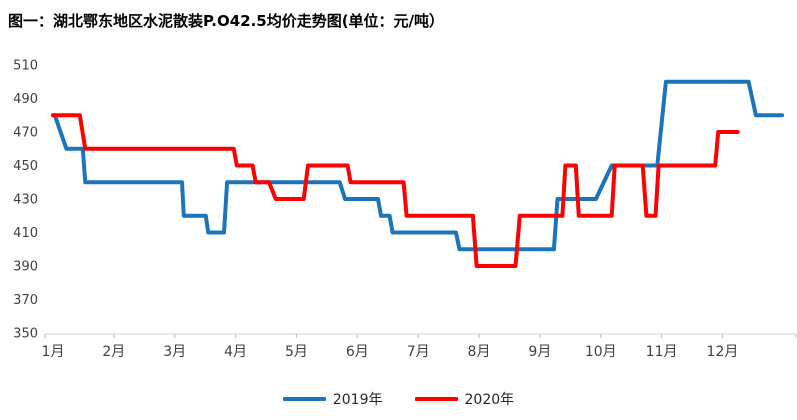  What do you see at coordinates (226, 21) in the screenshot?
I see `chart-title: 图一：湖北鄂东地区水泥散装P.O42.5均价走势图(单位：元/吨）` at bounding box center [226, 21].